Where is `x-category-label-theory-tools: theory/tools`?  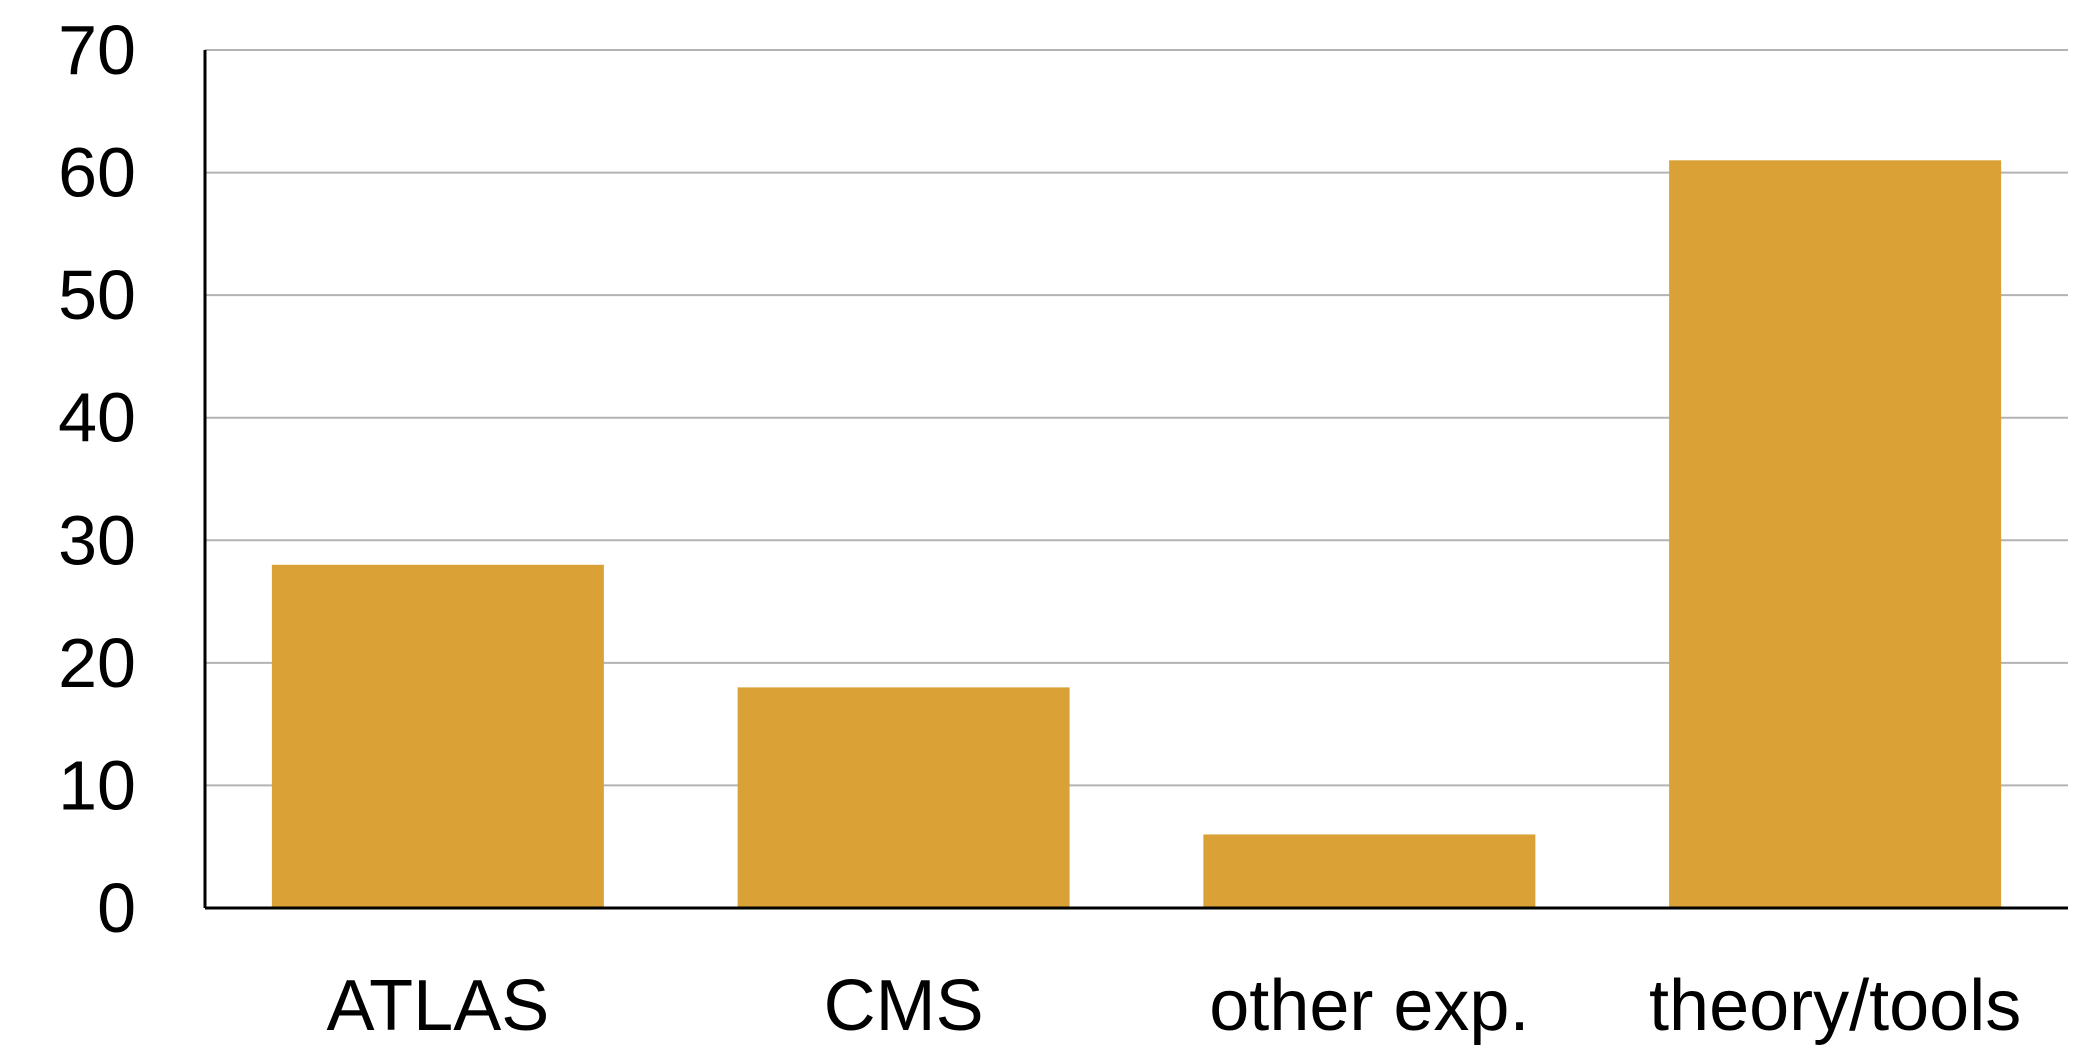 x-category-label-theory-tools: theory/tools is located at coordinates (1835, 1006).